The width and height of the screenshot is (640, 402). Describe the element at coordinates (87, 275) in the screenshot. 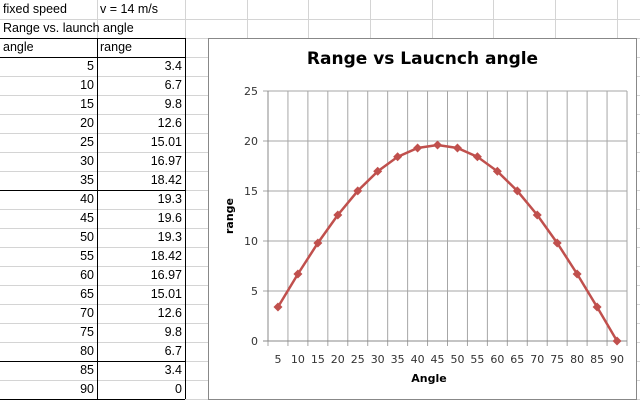

I see `cell-angle: 60` at that location.